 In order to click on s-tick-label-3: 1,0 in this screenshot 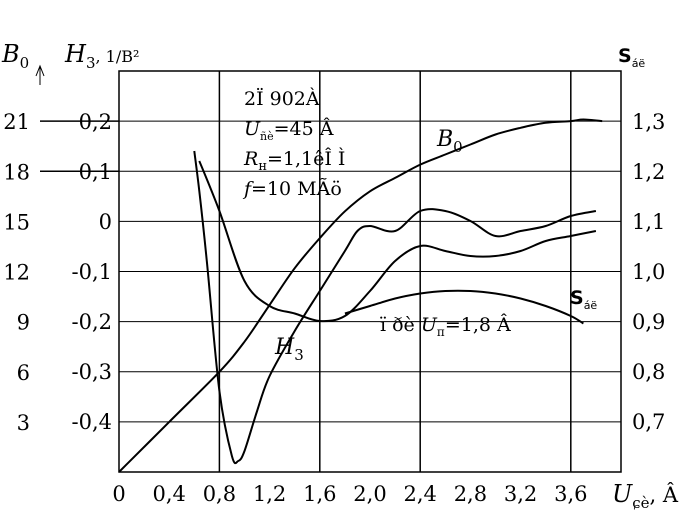, I will do `click(648, 272)`.